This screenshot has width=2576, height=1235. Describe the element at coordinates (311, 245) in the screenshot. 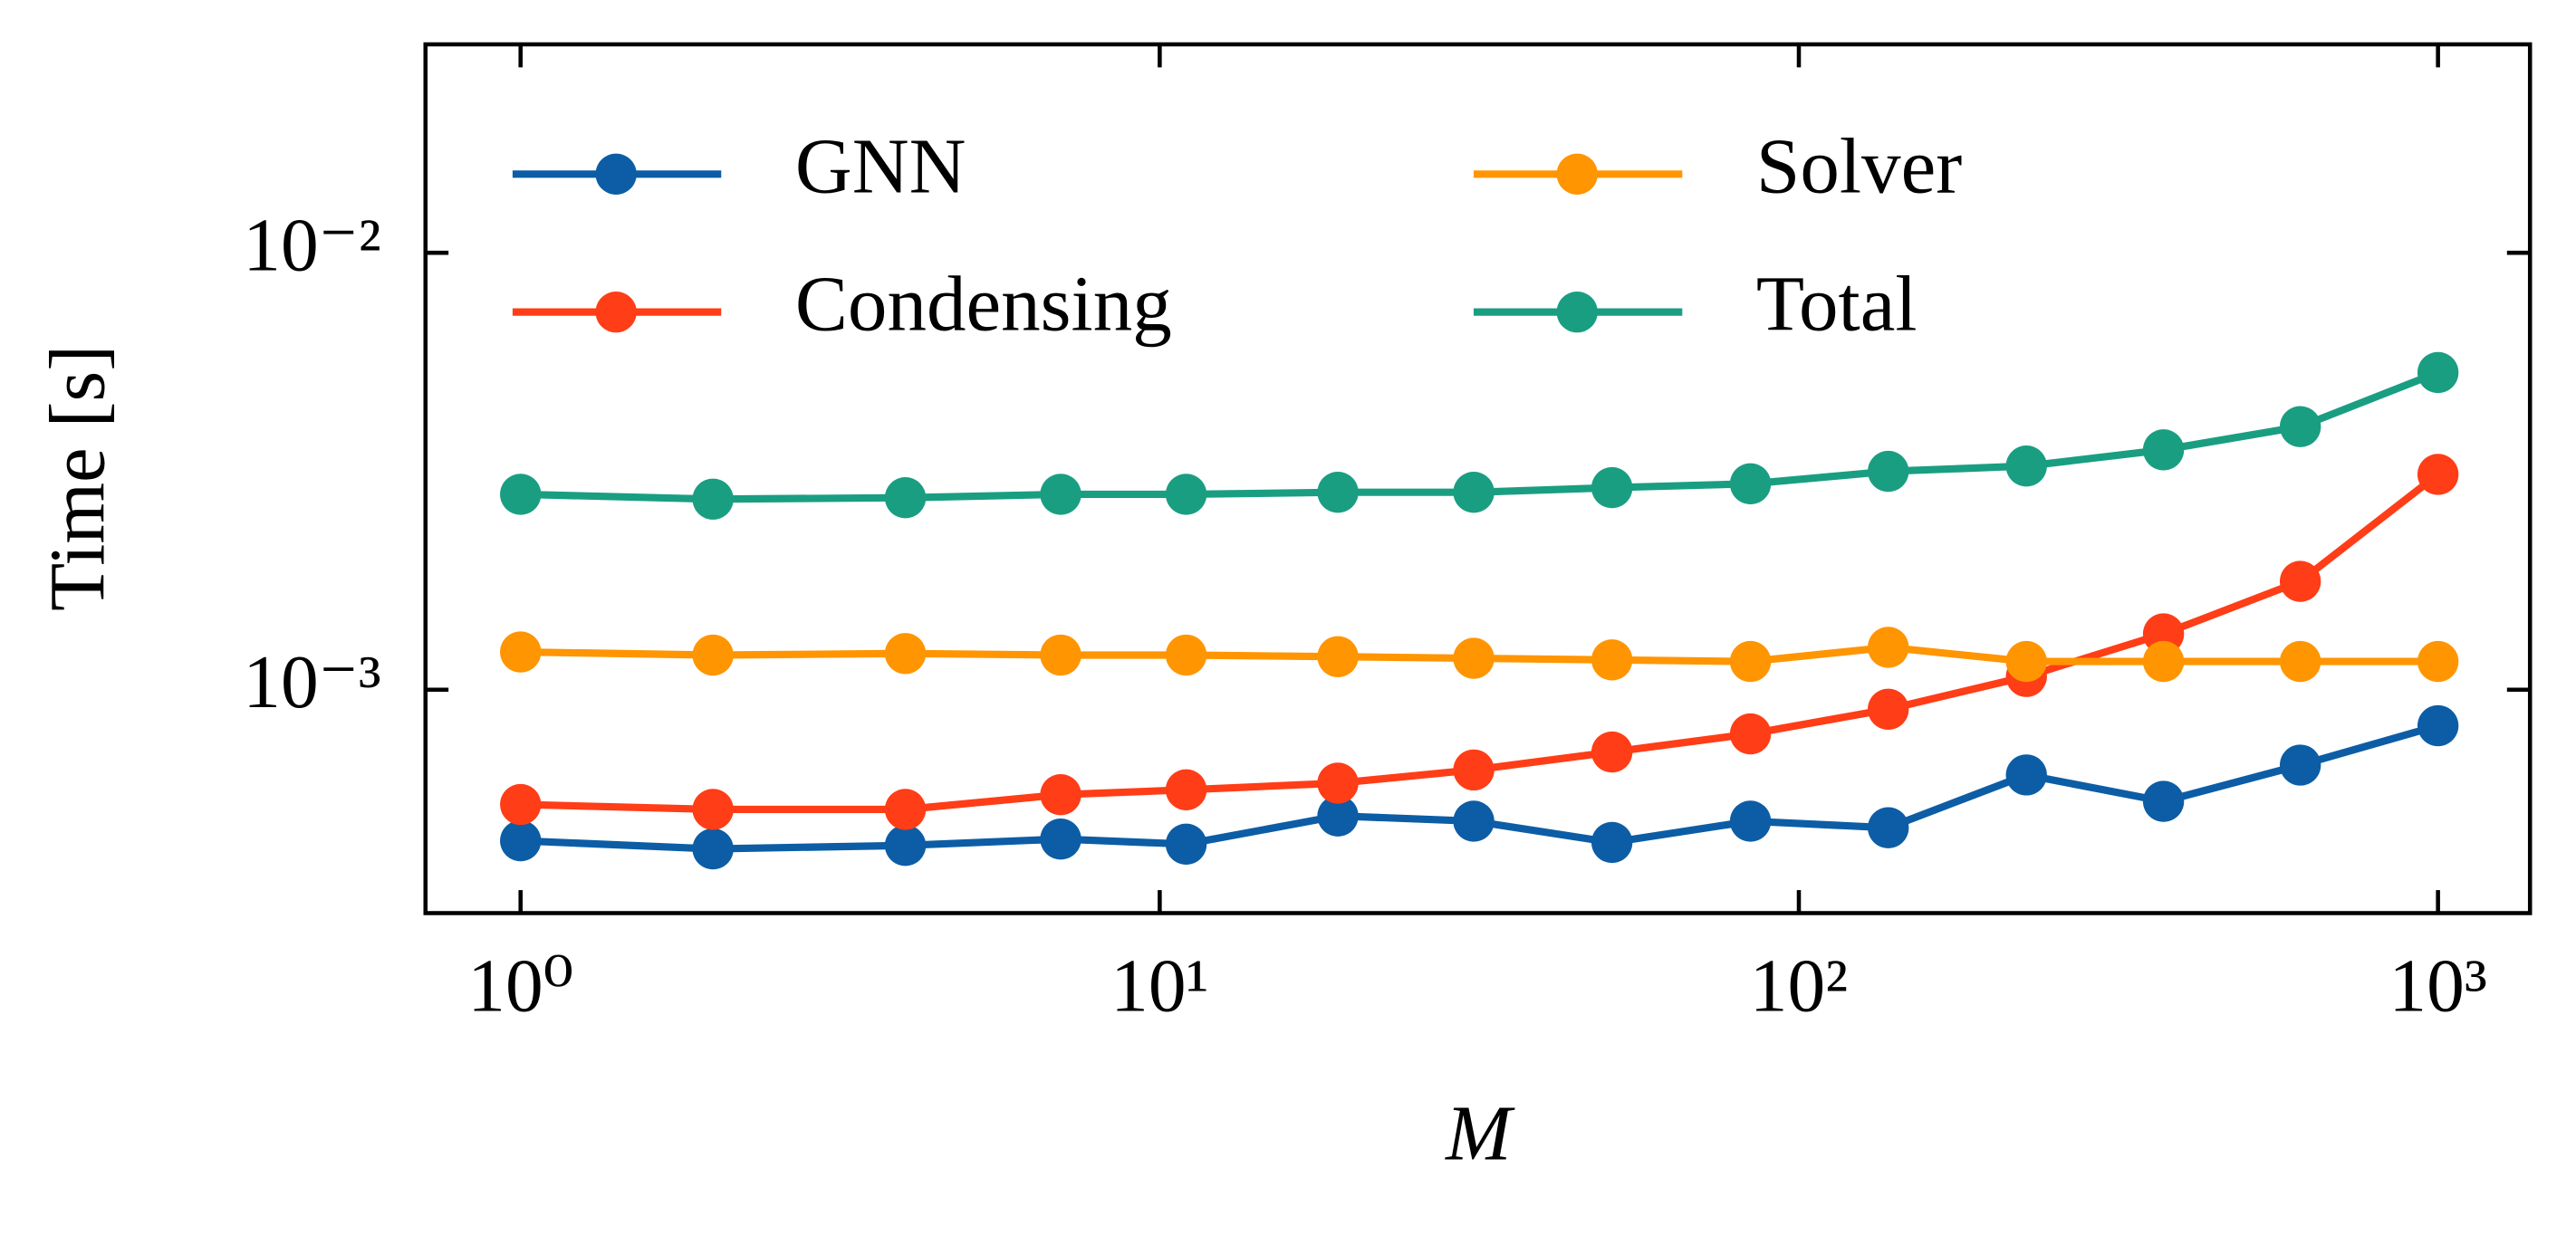

I see `y-tick-label: 10⁻²` at that location.